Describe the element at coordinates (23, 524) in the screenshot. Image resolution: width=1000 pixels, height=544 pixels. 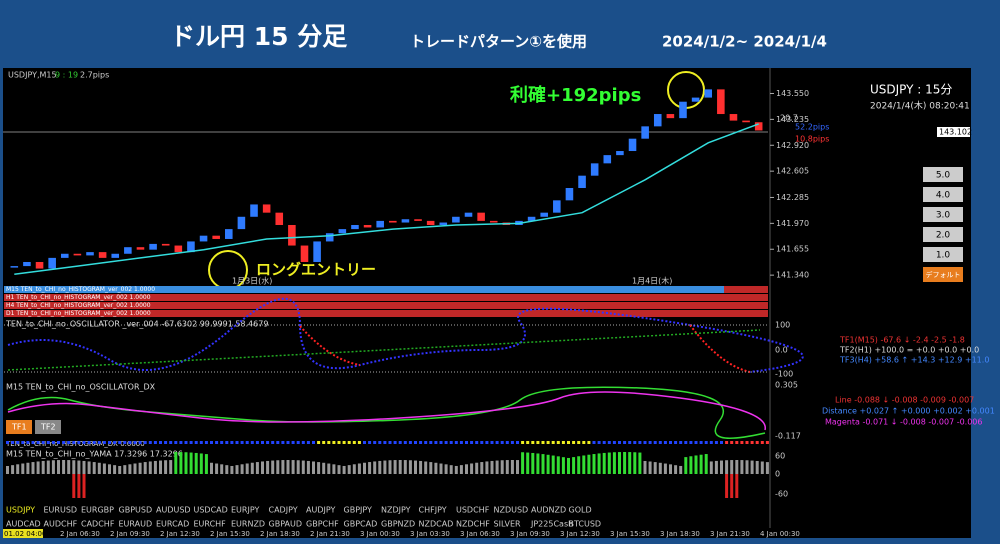
I see `symbol-tab: AUDCAD` at that location.